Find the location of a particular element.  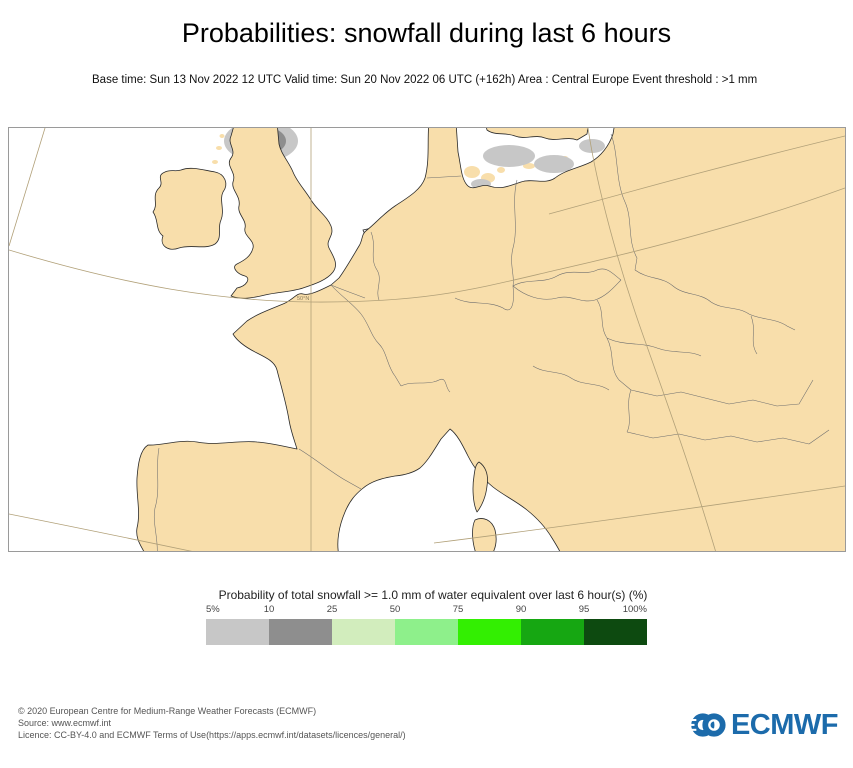

border-czechia-south is located at coordinates (567, 290).